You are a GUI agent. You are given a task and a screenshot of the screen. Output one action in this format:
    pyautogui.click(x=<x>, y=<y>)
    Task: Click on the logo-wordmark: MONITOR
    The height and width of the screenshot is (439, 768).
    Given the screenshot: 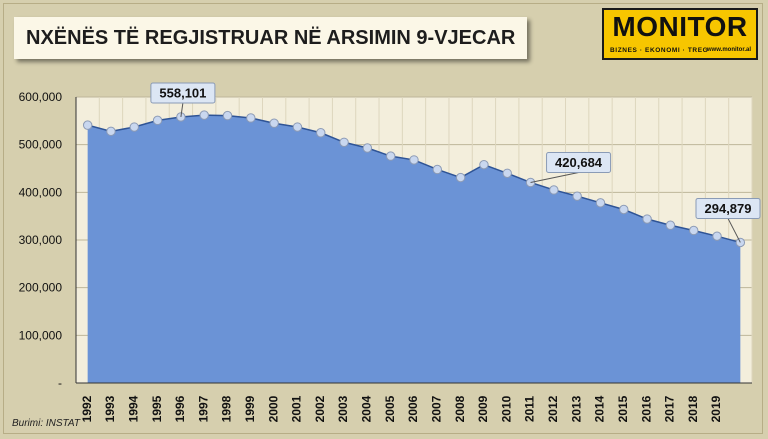 What is the action you would take?
    pyautogui.click(x=680, y=26)
    